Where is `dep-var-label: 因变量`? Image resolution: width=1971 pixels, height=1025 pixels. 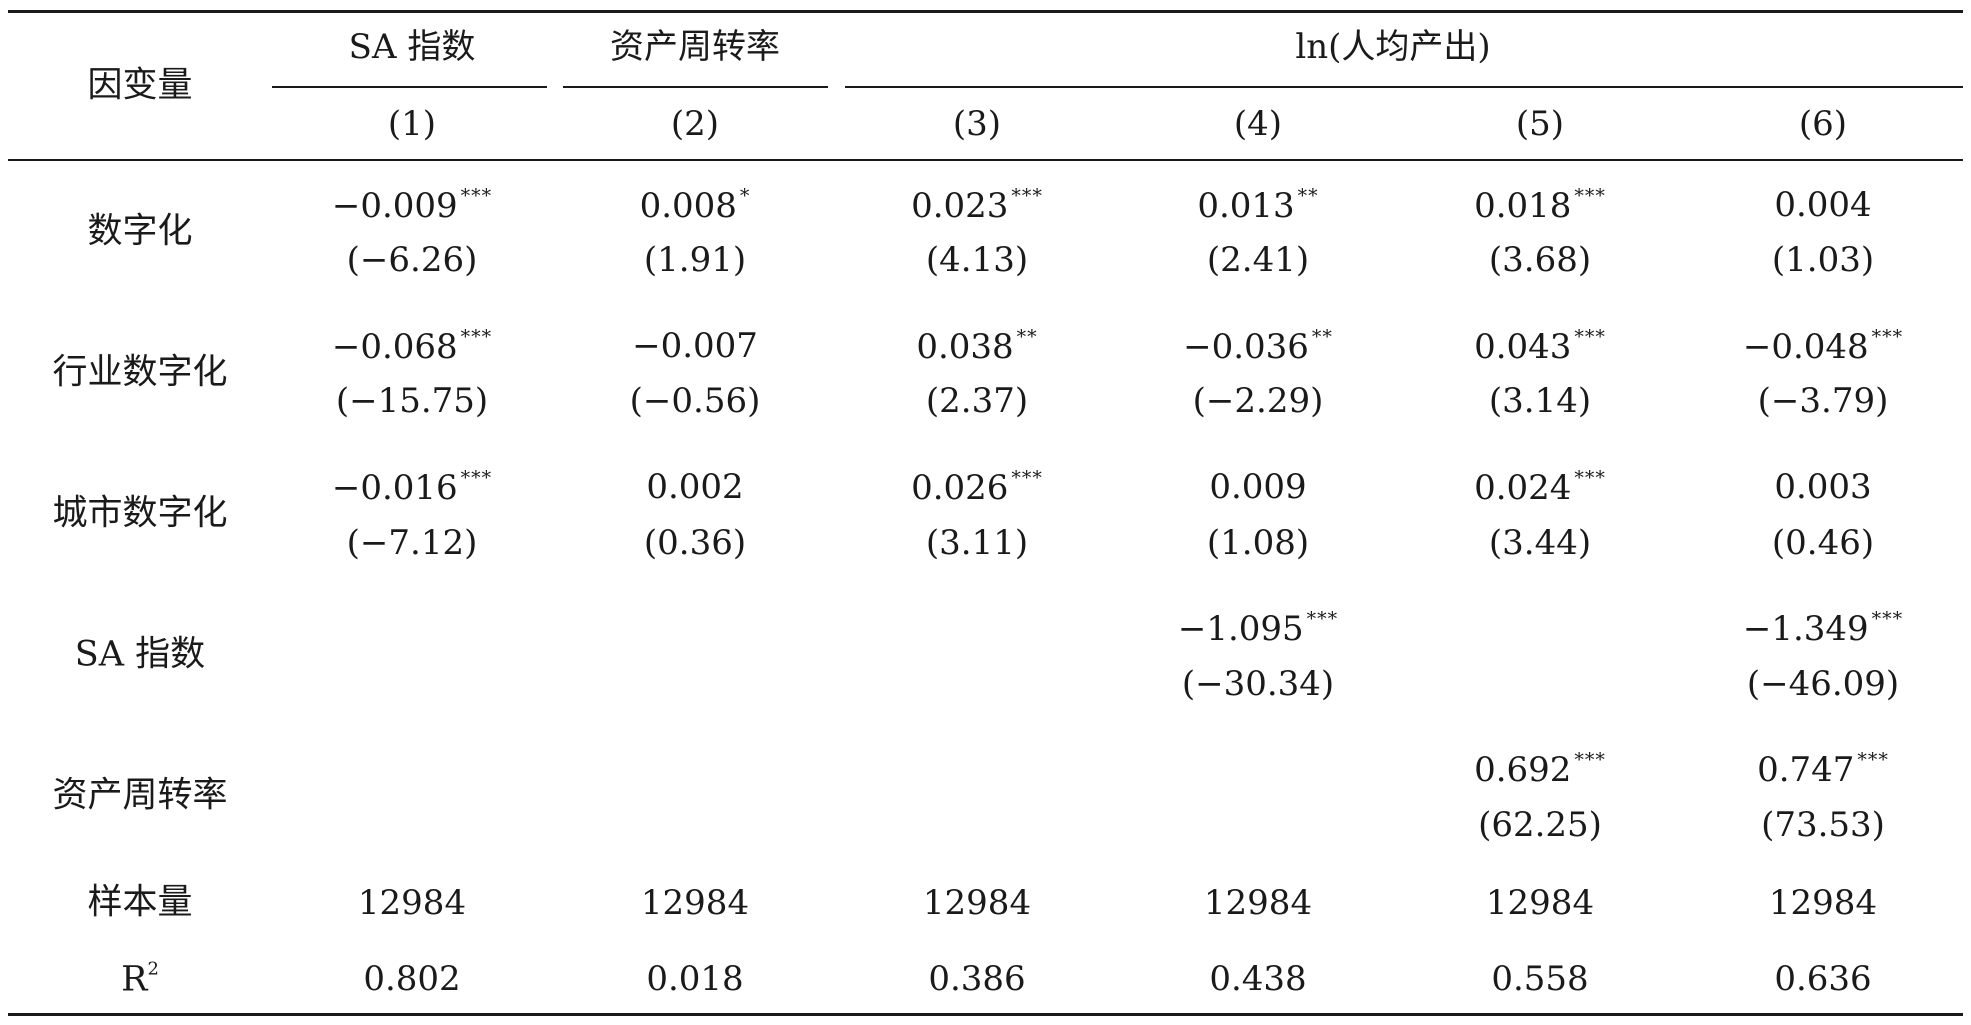
dep-var-label: 因变量 is located at coordinates (140, 85).